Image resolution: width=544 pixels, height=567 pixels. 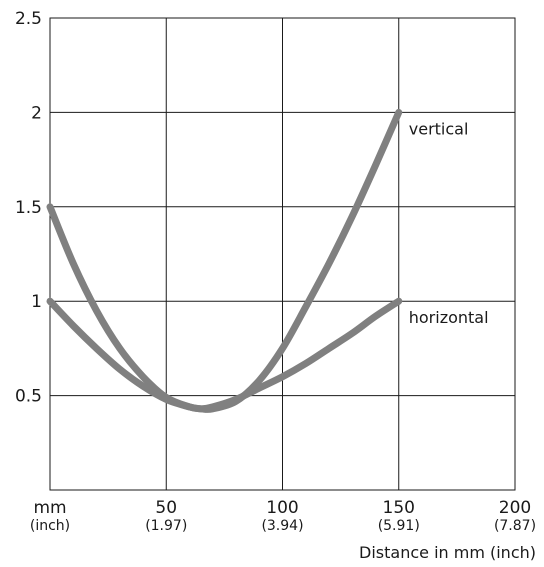 I want to click on series-line-horizontal, so click(x=224, y=355).